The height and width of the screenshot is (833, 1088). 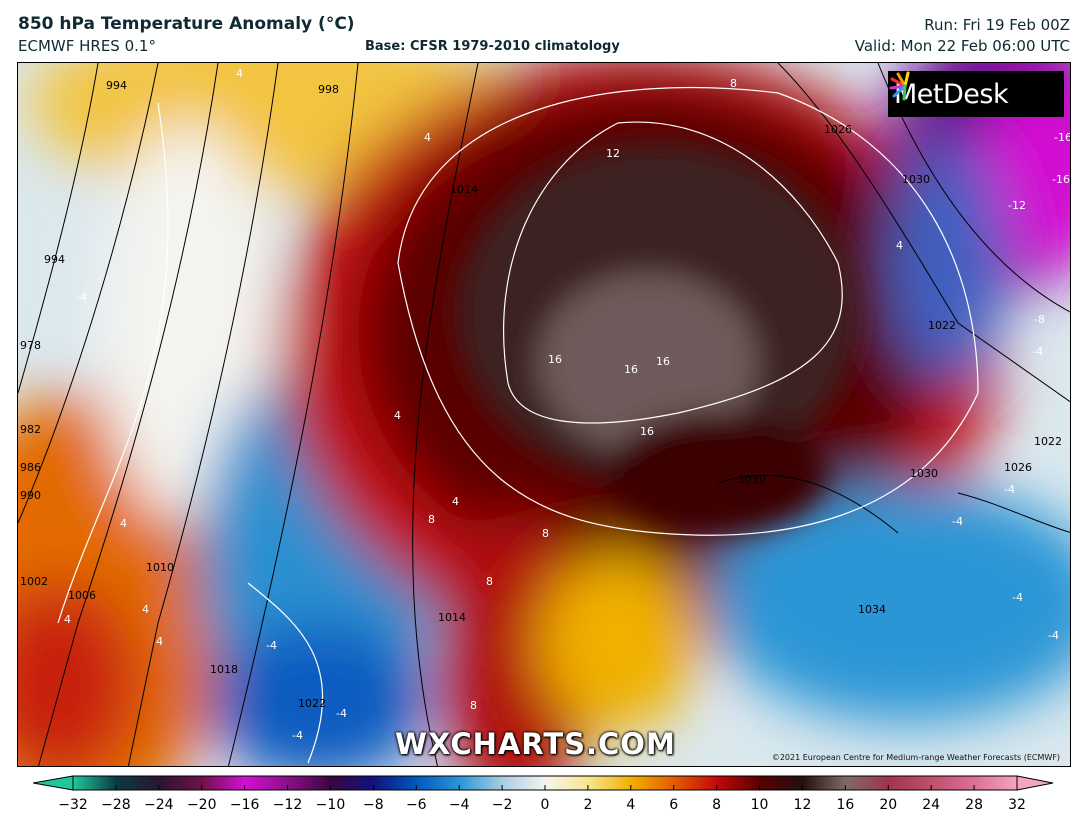 I want to click on isobar-label: 1006, so click(x=82, y=595).